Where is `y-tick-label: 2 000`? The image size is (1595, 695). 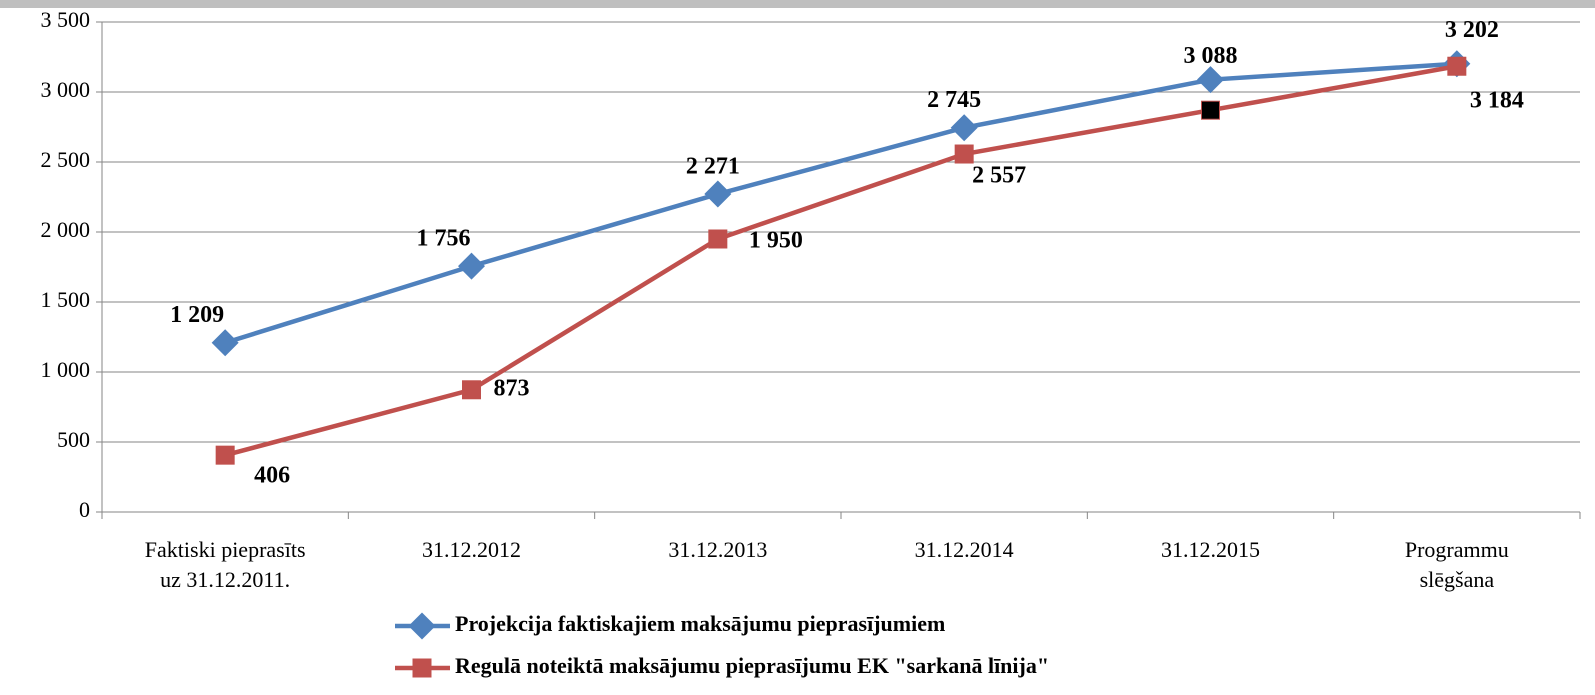
y-tick-label: 2 000 is located at coordinates (66, 229).